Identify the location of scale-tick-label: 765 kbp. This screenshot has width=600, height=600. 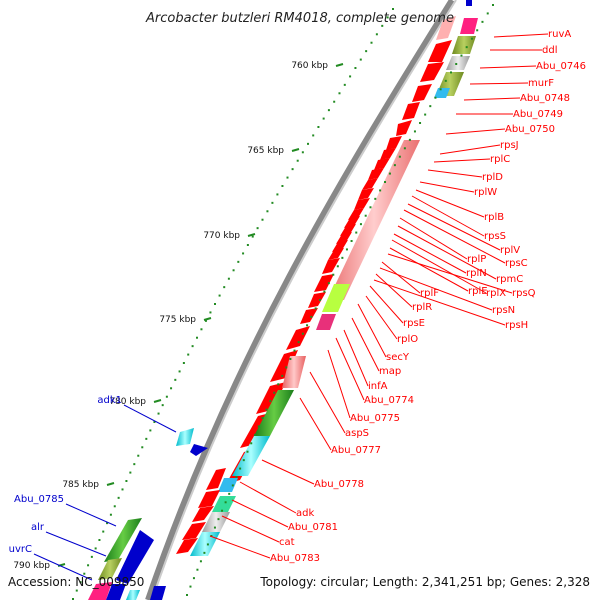
(265, 151).